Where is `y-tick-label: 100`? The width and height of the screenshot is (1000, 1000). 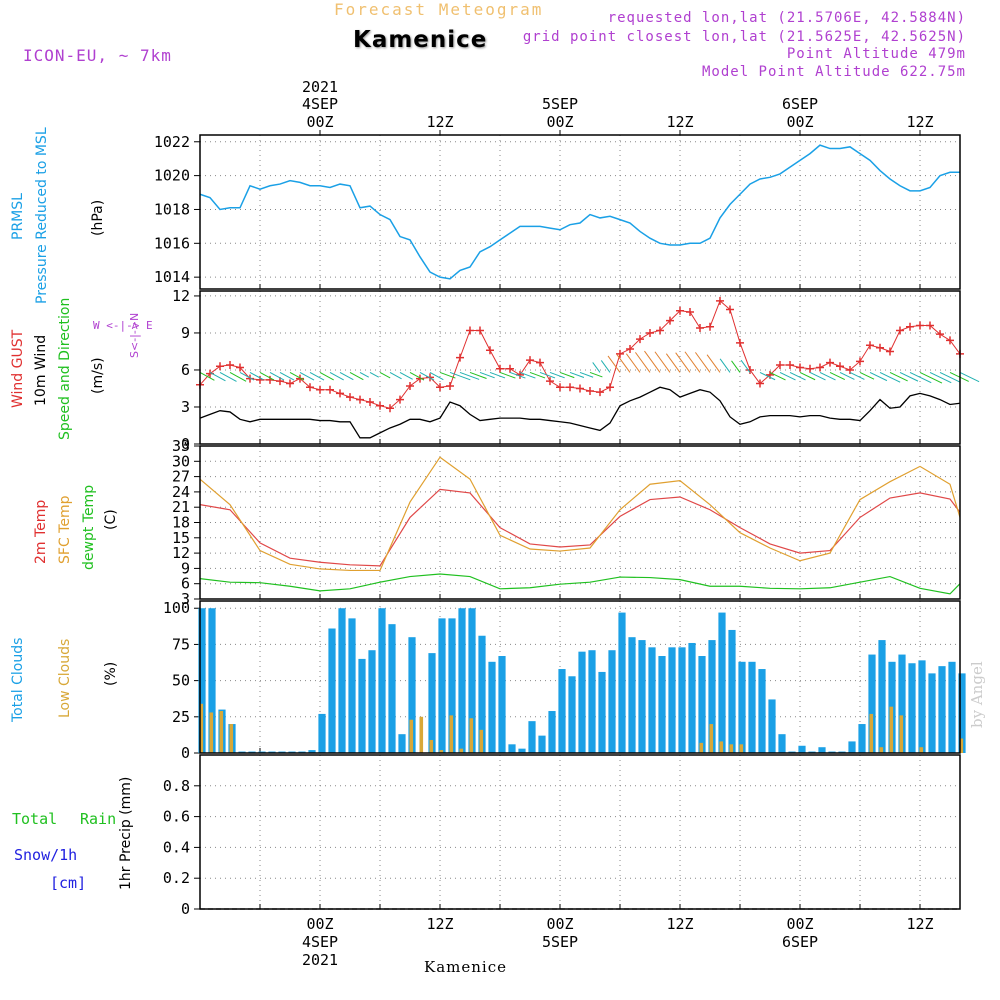 y-tick-label: 100 is located at coordinates (176, 608).